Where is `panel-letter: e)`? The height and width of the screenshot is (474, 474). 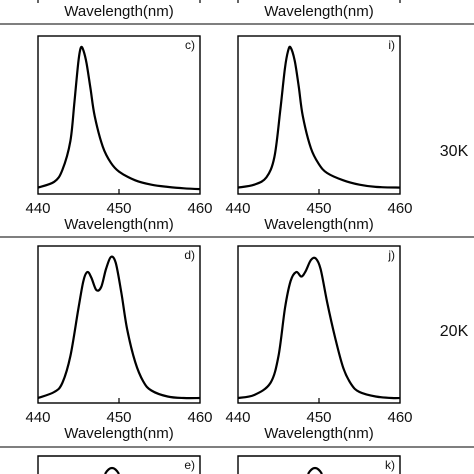
panel-letter: e) is located at coordinates (189, 465).